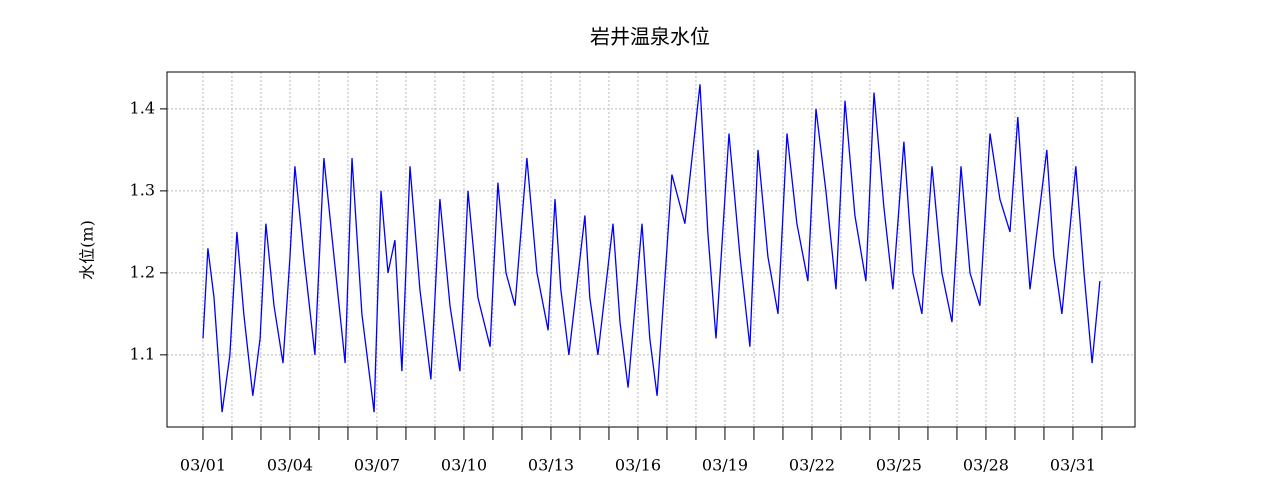 The width and height of the screenshot is (1280, 504). Describe the element at coordinates (899, 465) in the screenshot. I see `x-tick-label: 03/25` at that location.